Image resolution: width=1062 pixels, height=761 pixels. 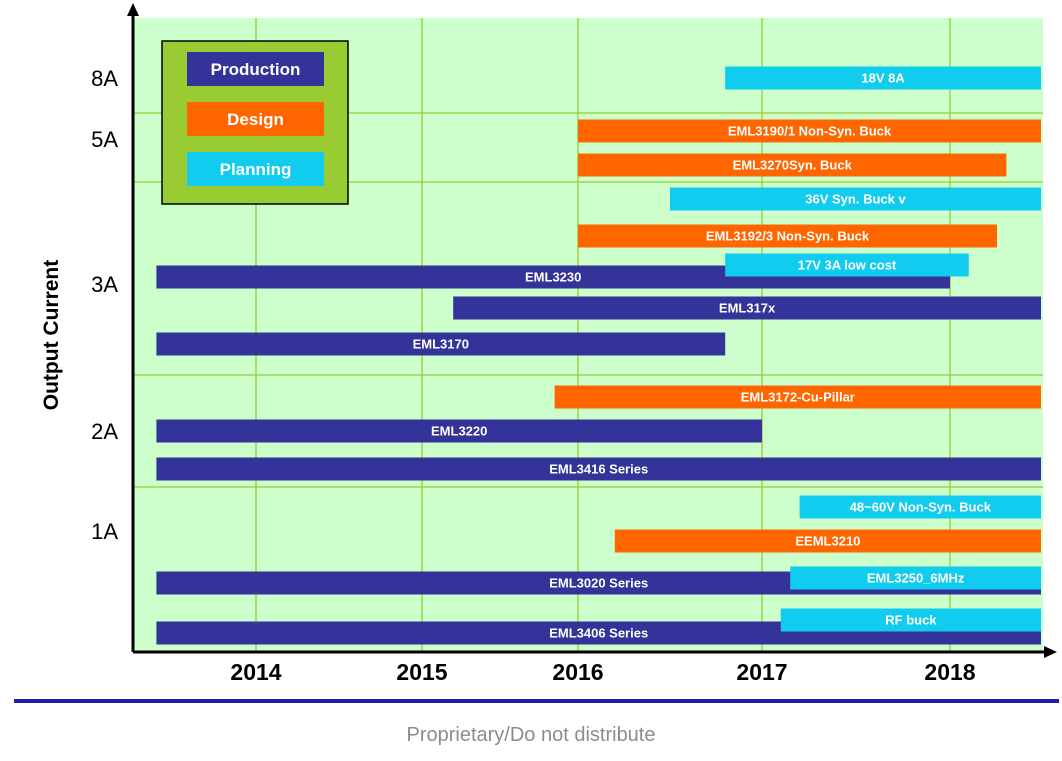 What do you see at coordinates (51, 335) in the screenshot?
I see `y-axis-title: Output Current` at bounding box center [51, 335].